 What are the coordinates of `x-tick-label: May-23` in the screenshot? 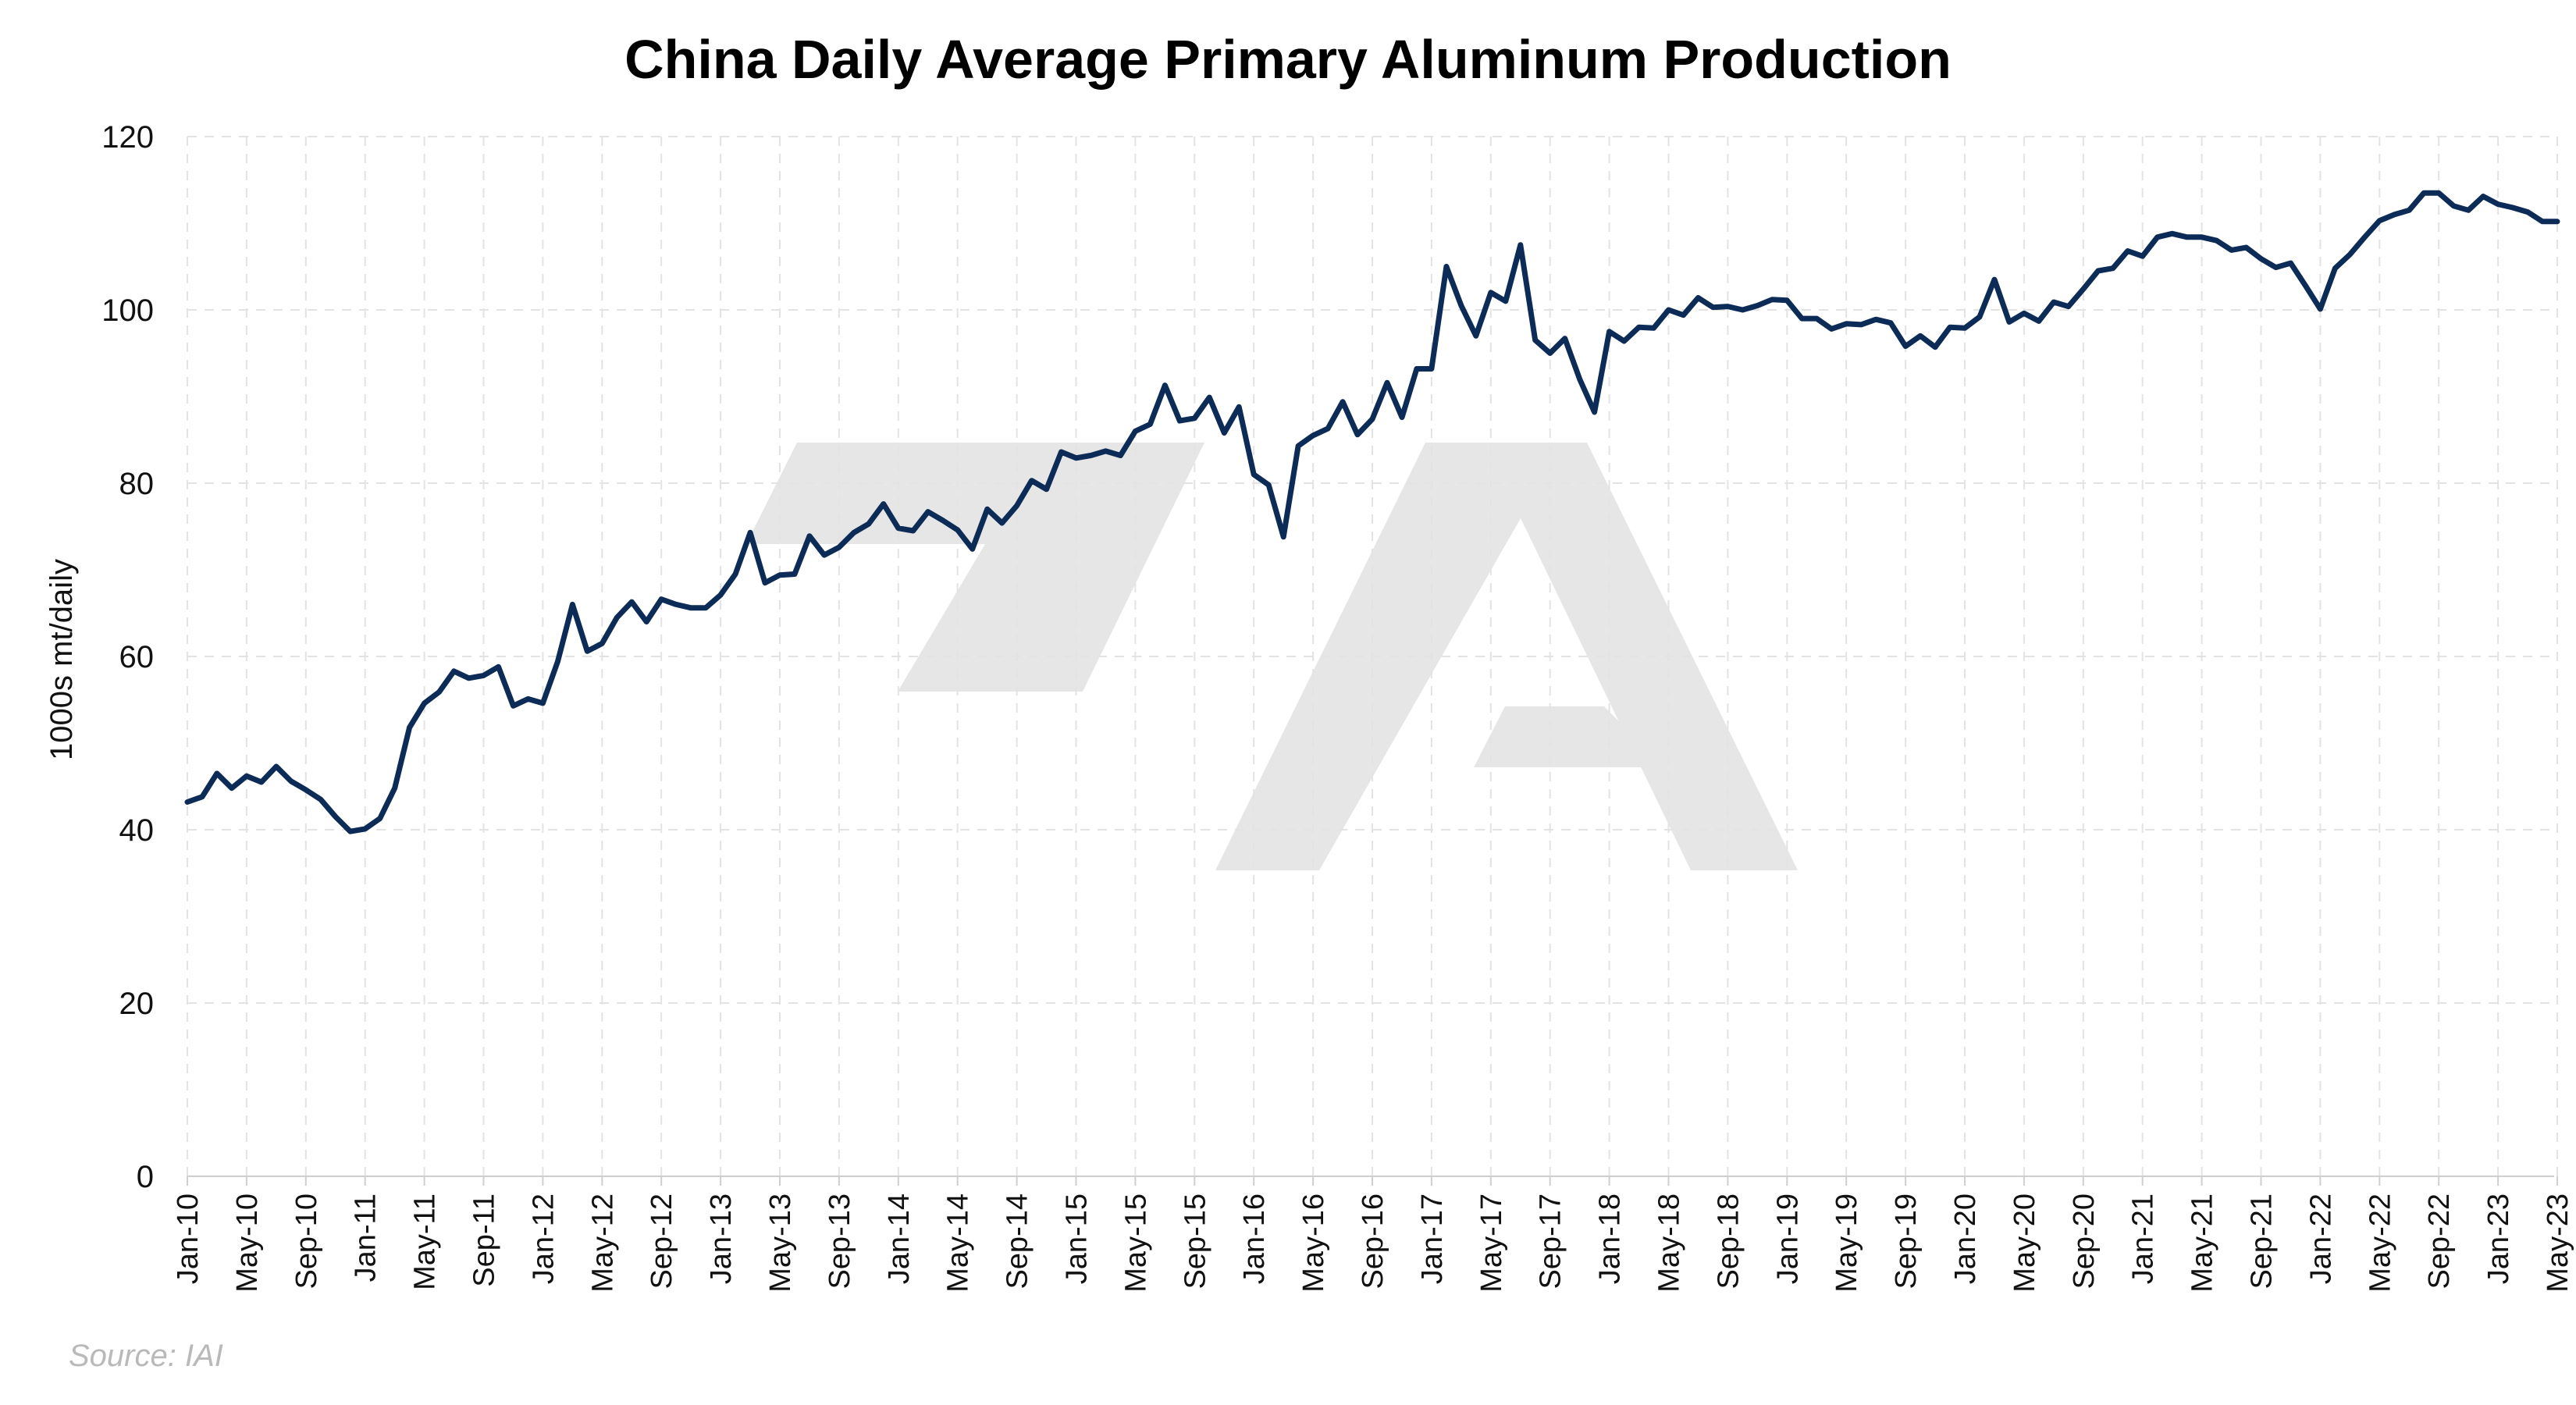 It's located at (2558, 1243).